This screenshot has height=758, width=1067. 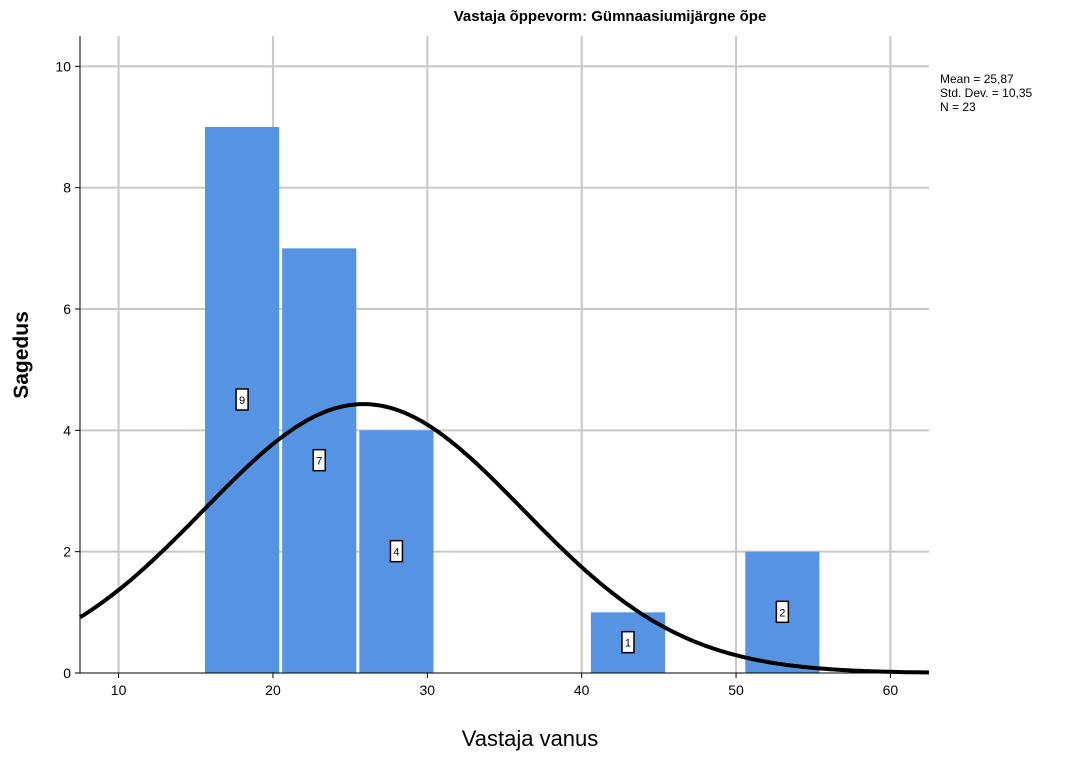 I want to click on x-tick-label: 50, so click(x=736, y=690).